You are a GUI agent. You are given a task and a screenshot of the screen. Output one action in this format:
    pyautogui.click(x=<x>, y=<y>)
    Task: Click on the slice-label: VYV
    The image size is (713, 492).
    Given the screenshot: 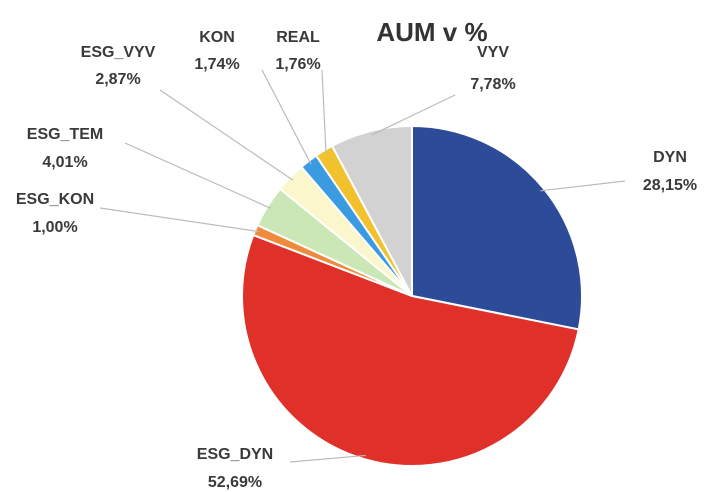 What is the action you would take?
    pyautogui.click(x=493, y=52)
    